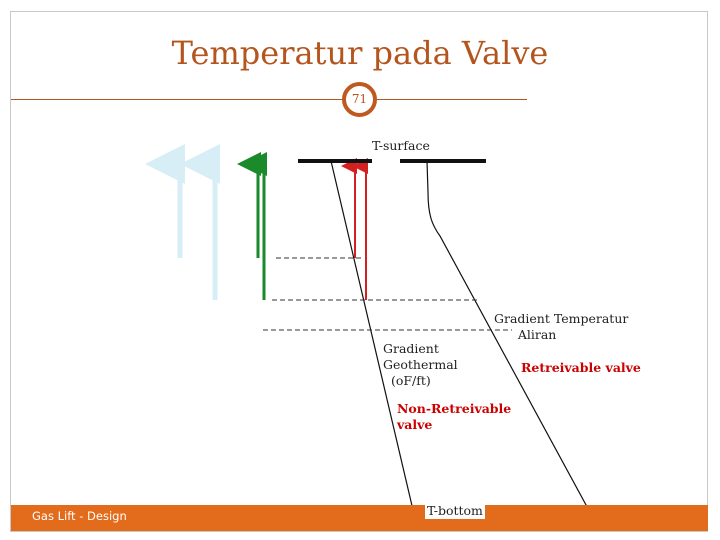 This screenshot has width=720, height=540. I want to click on page-number-badge, so click(359, 99).